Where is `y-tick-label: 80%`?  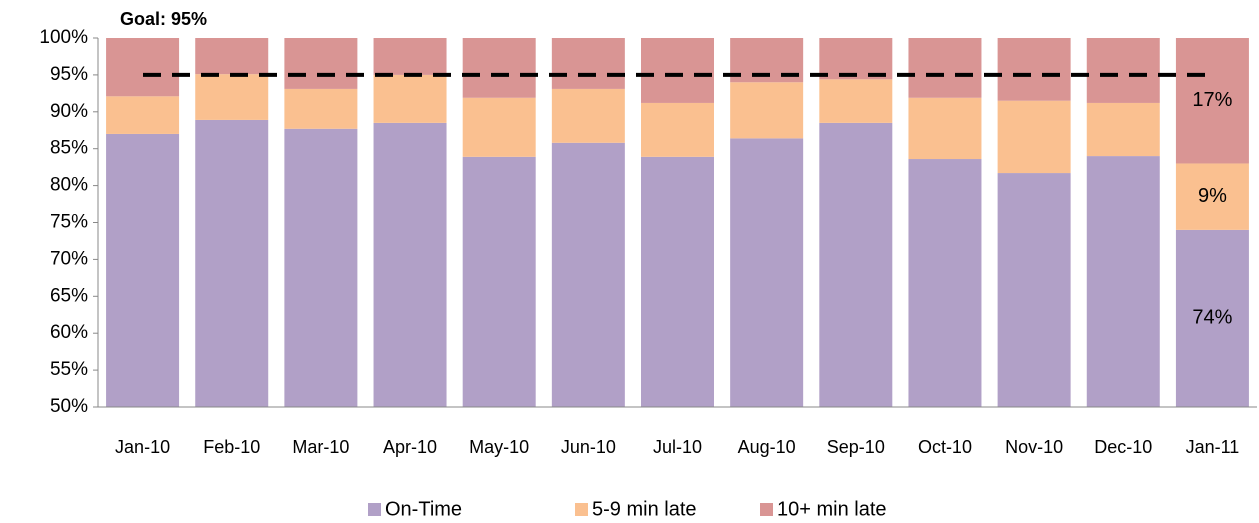
y-tick-label: 80% is located at coordinates (69, 185).